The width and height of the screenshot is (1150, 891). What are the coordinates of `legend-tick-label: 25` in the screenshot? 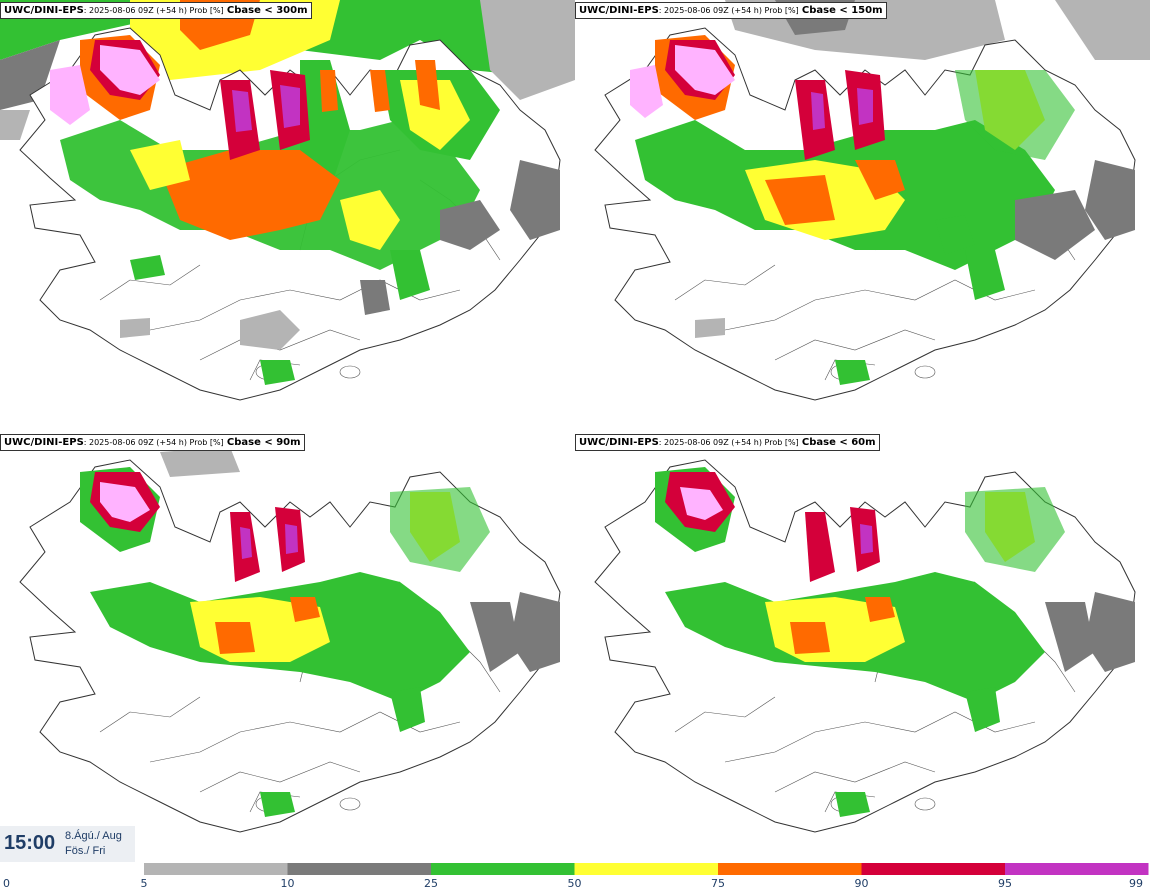 It's located at (431, 883).